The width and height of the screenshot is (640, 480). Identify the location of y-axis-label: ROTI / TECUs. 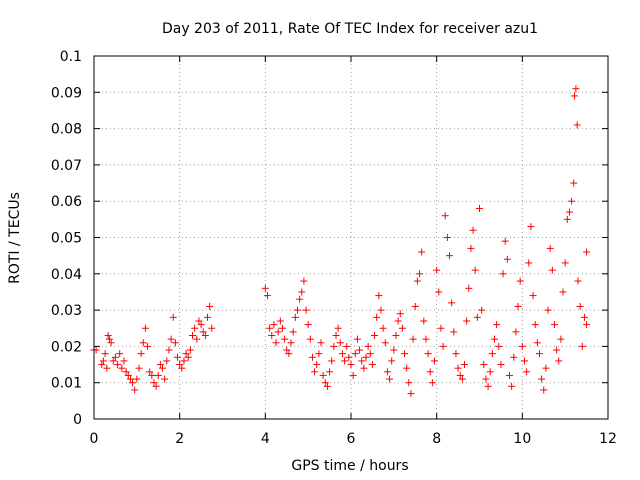
(15, 238).